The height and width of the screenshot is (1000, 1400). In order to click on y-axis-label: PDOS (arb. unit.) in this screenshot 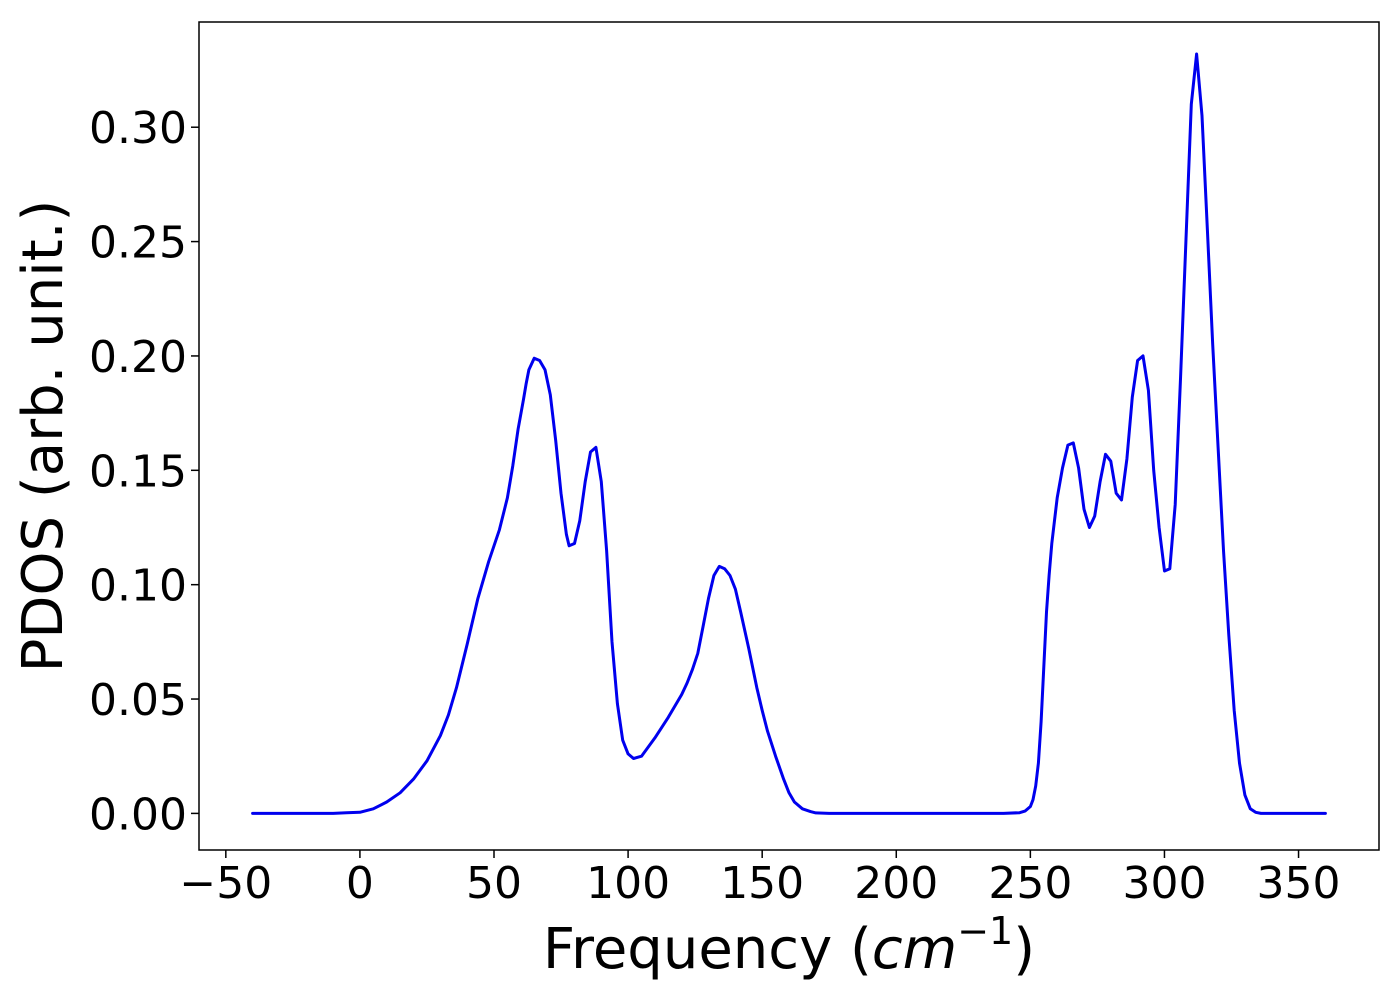, I will do `click(43, 436)`.